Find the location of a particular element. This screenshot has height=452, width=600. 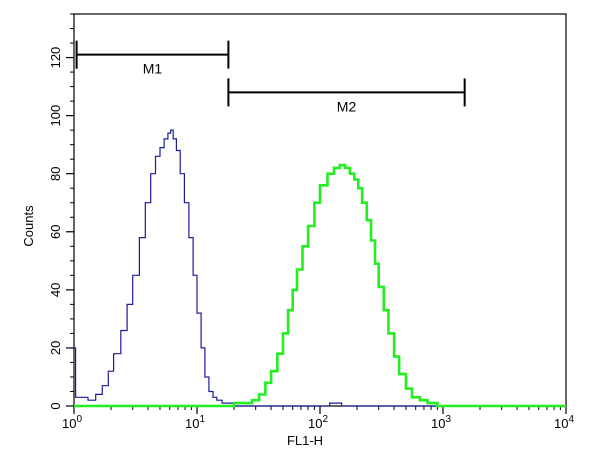

x-tick-label: 10⁴ is located at coordinates (564, 422).